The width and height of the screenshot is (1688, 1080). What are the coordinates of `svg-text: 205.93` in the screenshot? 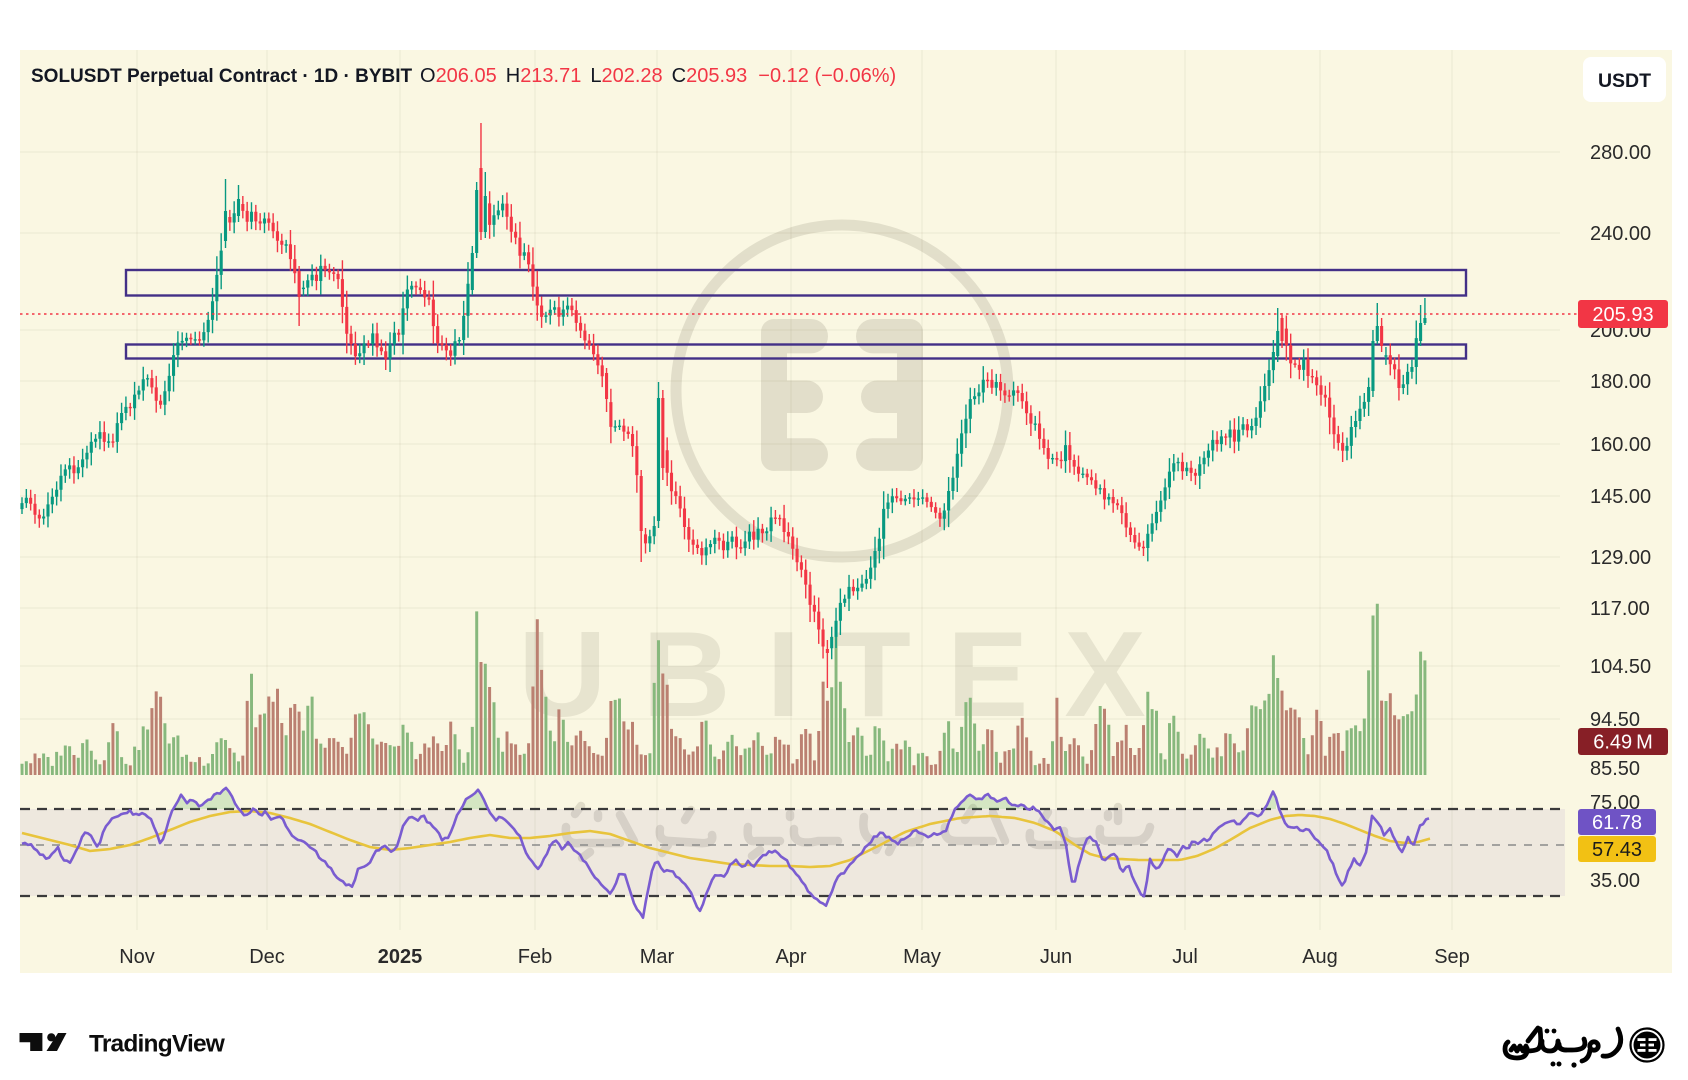 It's located at (1622, 315).